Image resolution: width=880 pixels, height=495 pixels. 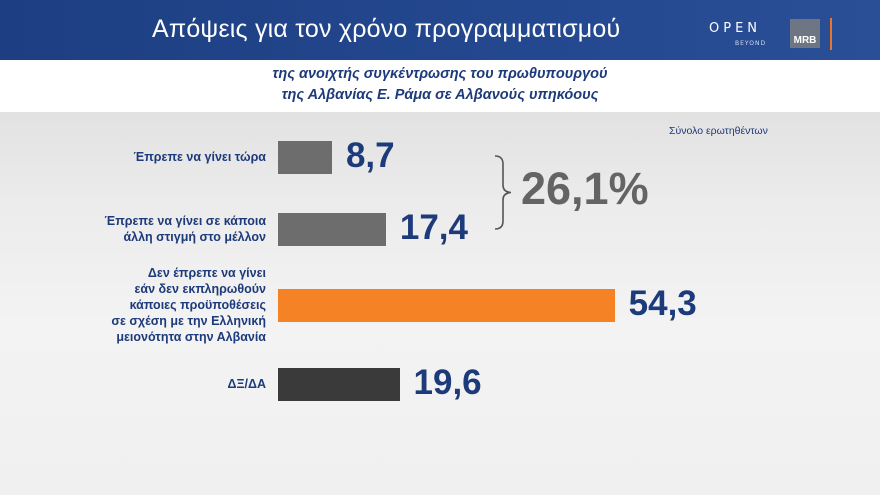 What do you see at coordinates (718, 131) in the screenshot?
I see `base-note: Σύνολο ερωτηθέντων` at bounding box center [718, 131].